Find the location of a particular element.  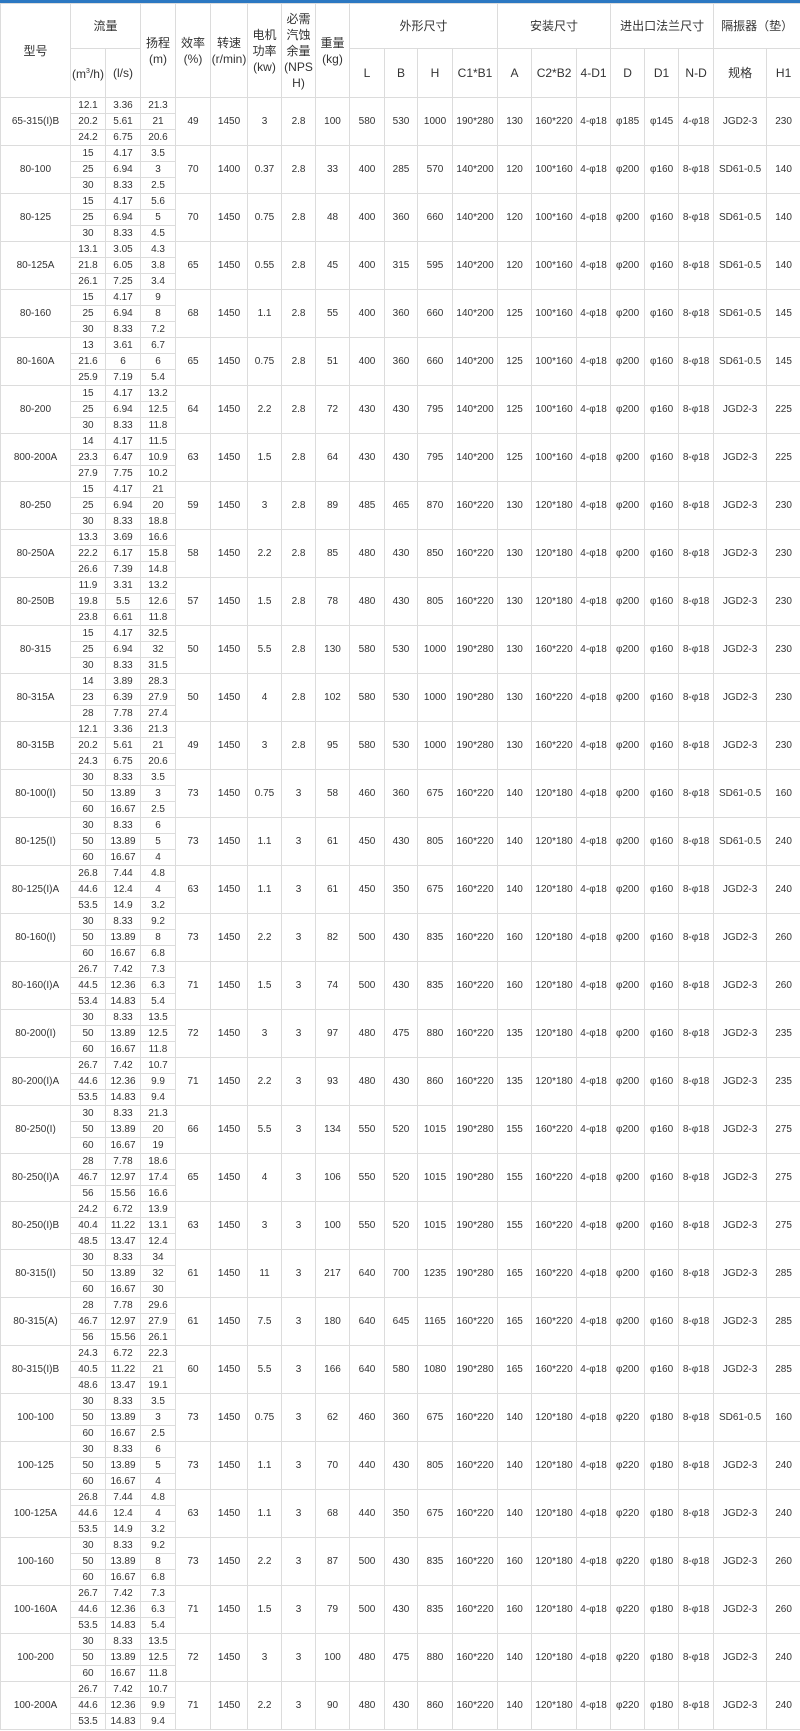

spec-cell: 0.55 is located at coordinates (265, 265).